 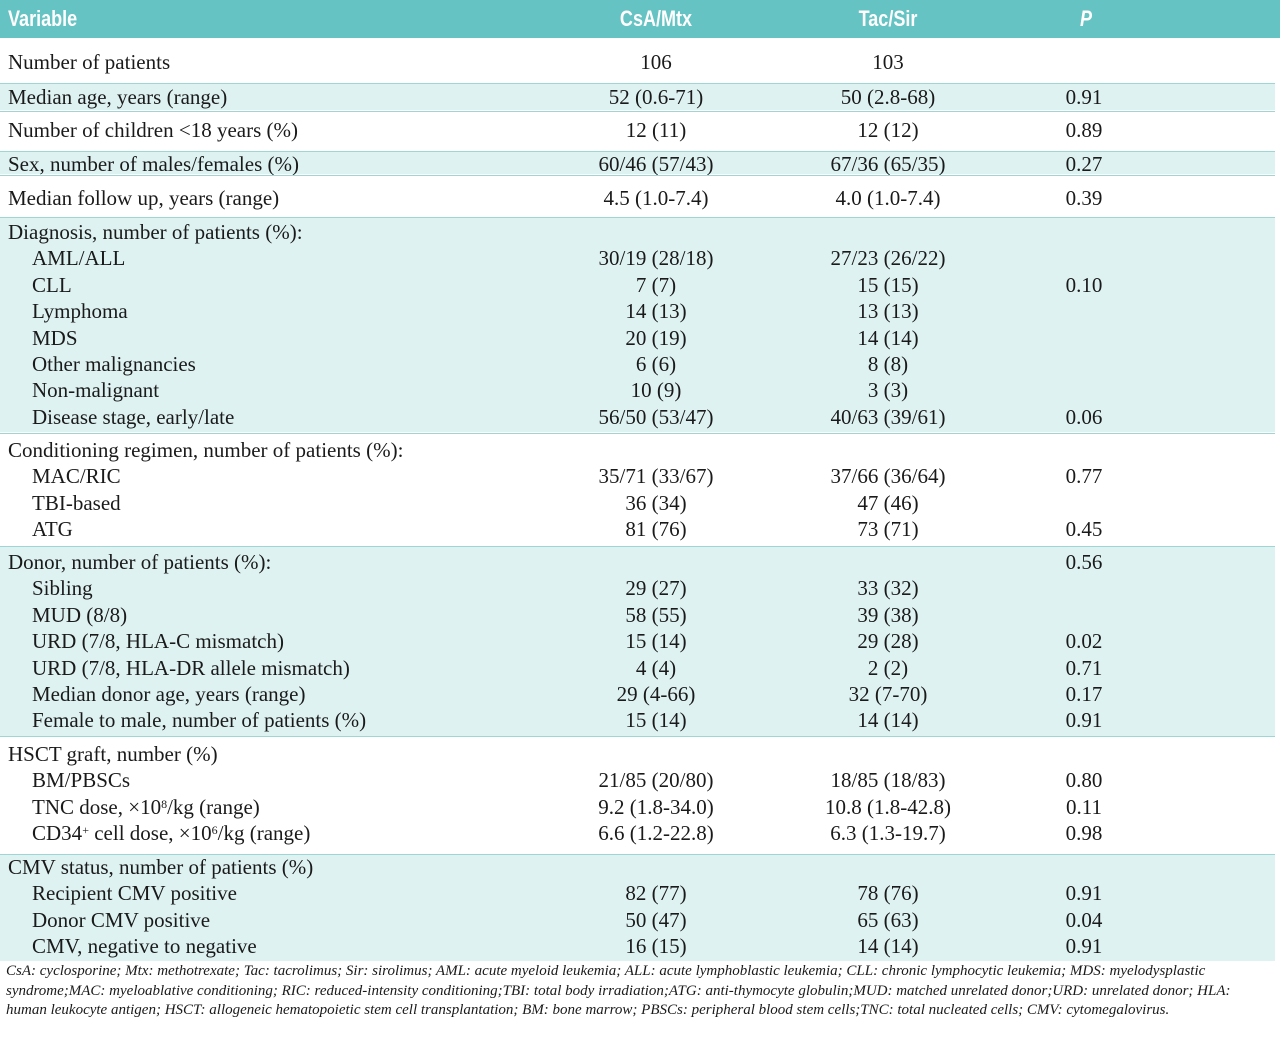 I want to click on cell-csa-mtx: 6.6 (1.2-22.8), so click(x=656, y=833).